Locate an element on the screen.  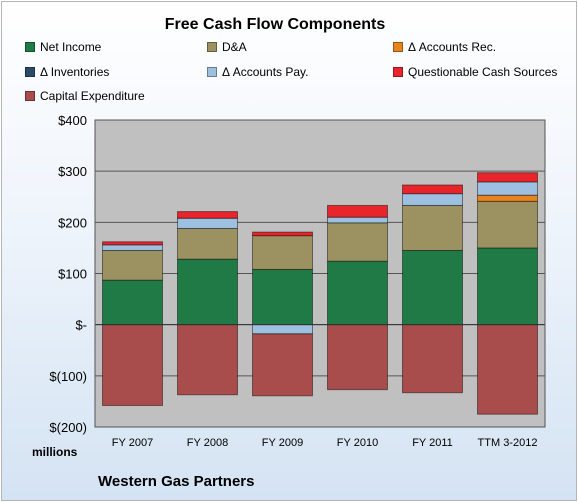
x-tick-label: FY 2011 is located at coordinates (432, 443).